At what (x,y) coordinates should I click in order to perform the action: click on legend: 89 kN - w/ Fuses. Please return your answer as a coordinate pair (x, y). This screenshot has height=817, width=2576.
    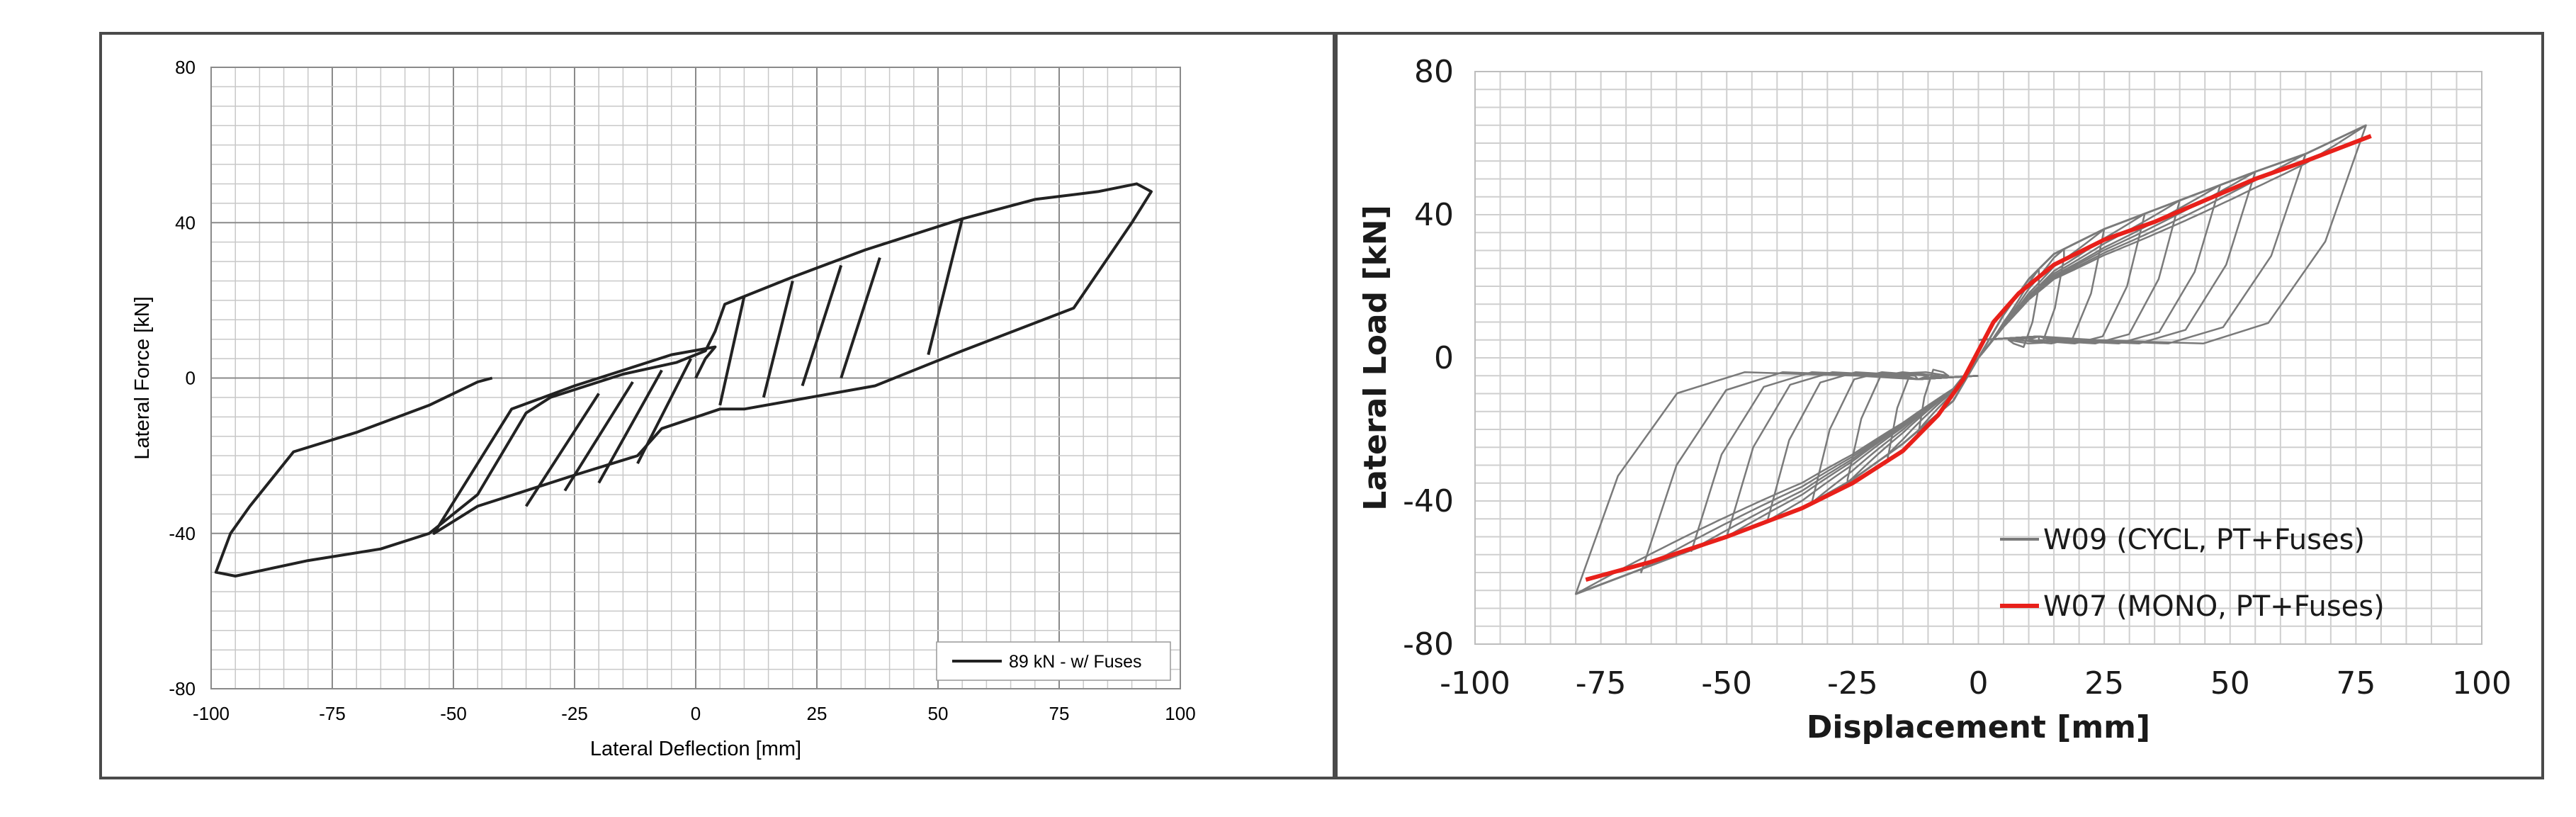
    Looking at the image, I should click on (1053, 661).